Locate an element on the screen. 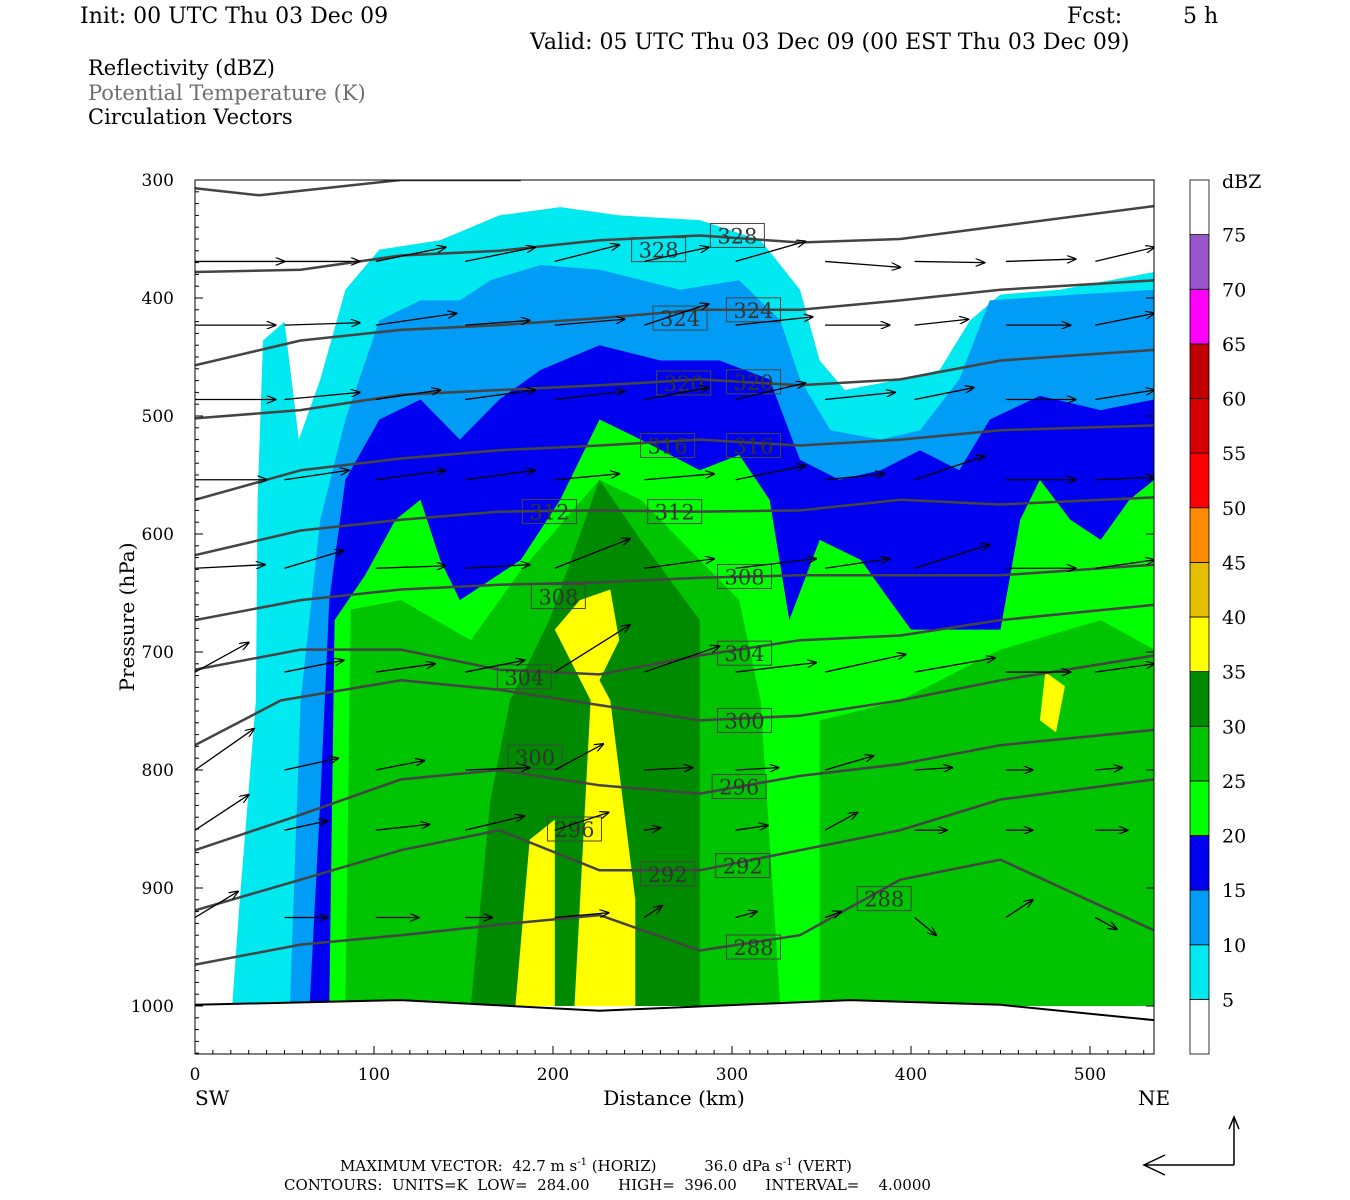 This screenshot has width=1350, height=1200. colorbar-title: dBZ is located at coordinates (1241, 182).